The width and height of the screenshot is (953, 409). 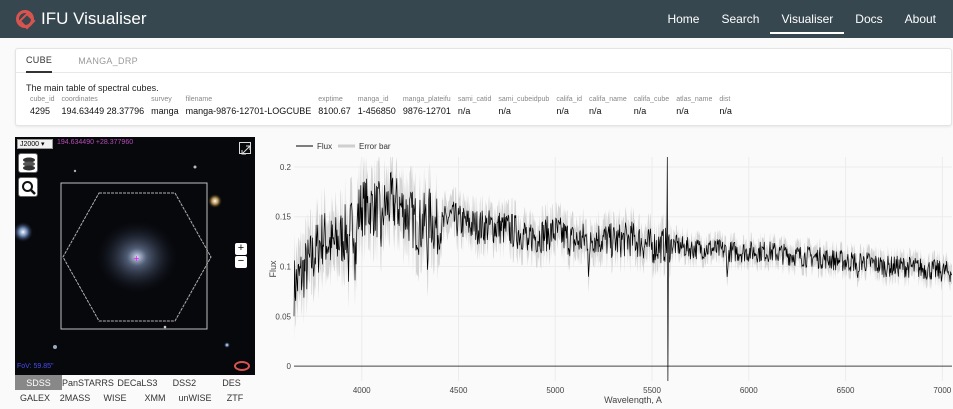 I want to click on survey-button-xmm: XMM, so click(x=155, y=397).